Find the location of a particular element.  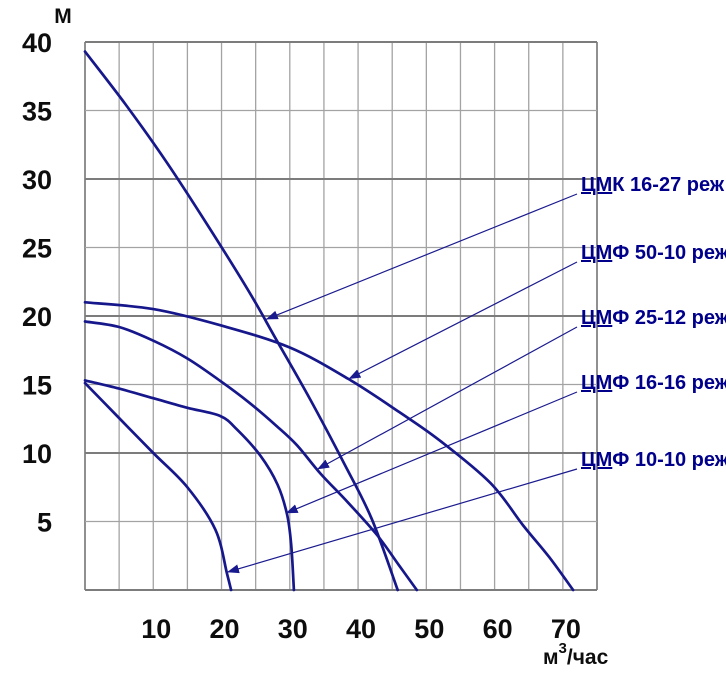

x-tick-label-30: 30 is located at coordinates (293, 629).